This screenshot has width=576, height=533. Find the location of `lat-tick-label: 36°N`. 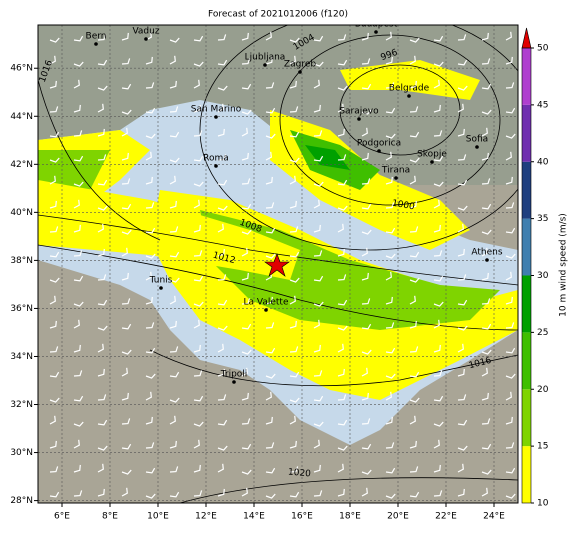

lat-tick-label: 36°N is located at coordinates (21, 309).